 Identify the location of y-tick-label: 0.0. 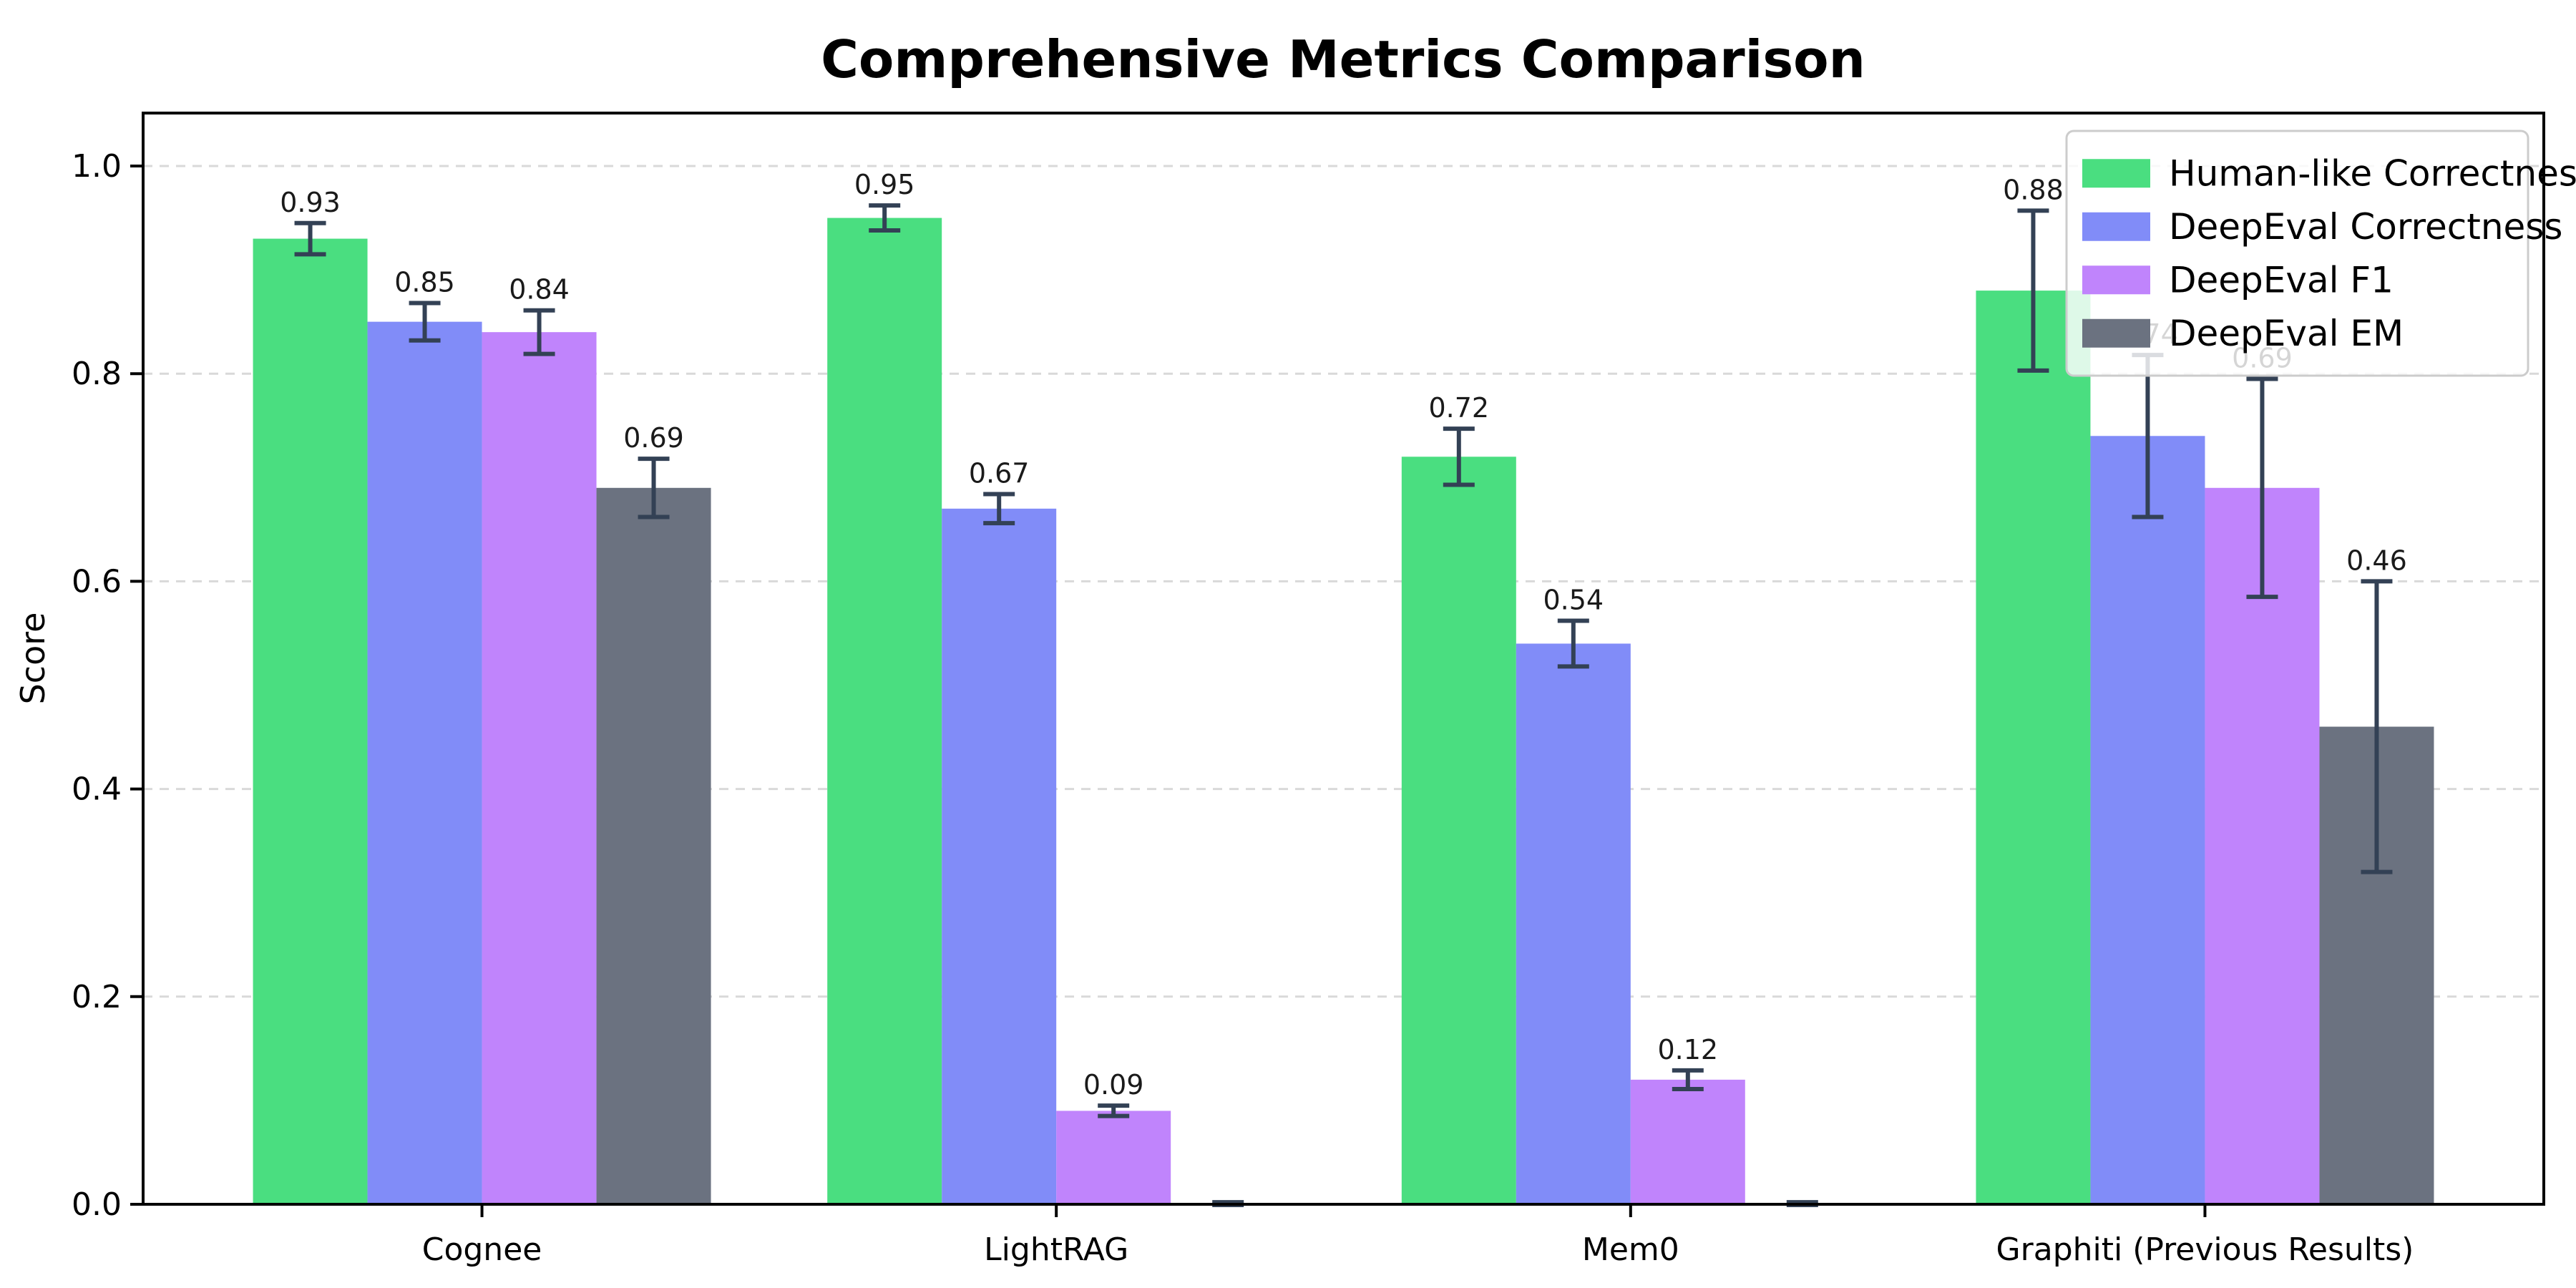
(97, 1204).